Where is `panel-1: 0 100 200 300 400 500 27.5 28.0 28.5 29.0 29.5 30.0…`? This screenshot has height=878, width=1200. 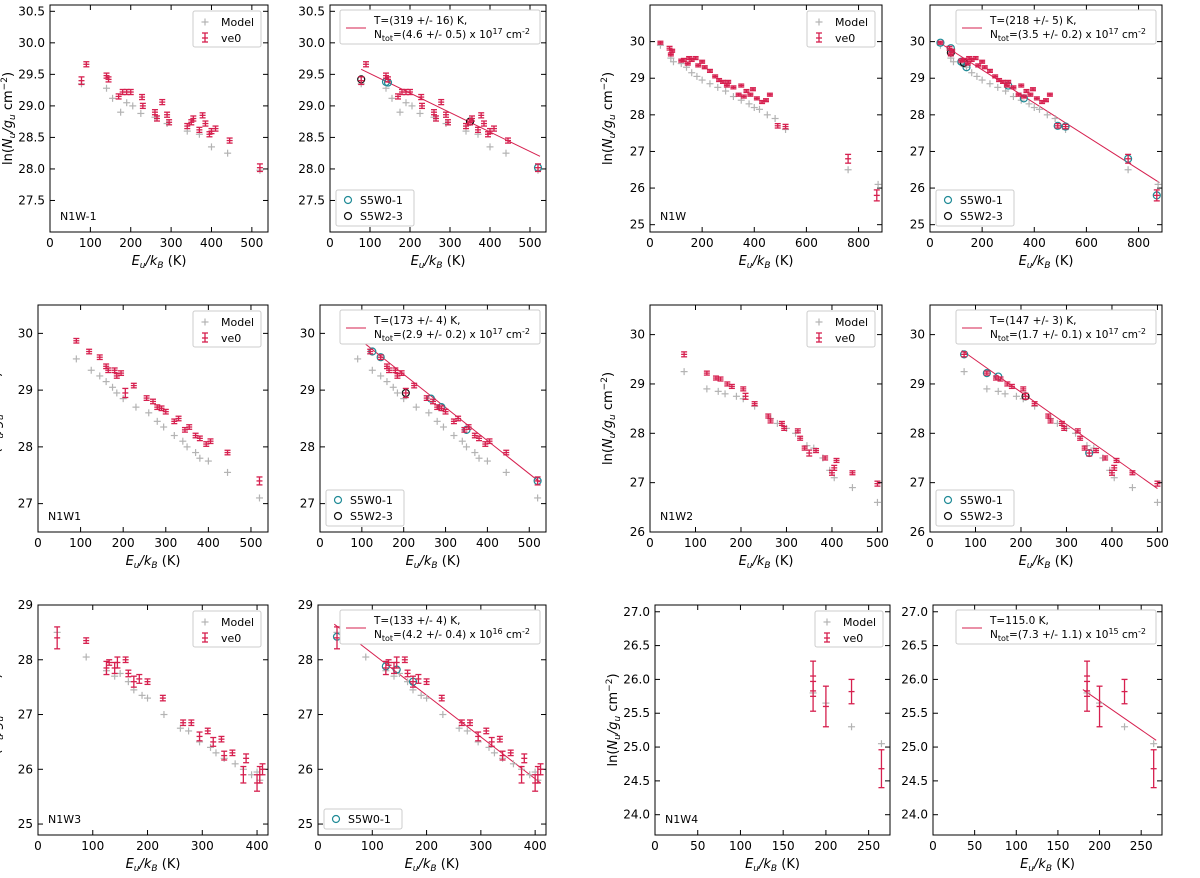
panel-1: 0 100 200 300 400 500 27.5 28.0 28.5 29.0 29.5 30.0… is located at coordinates (134, 137).